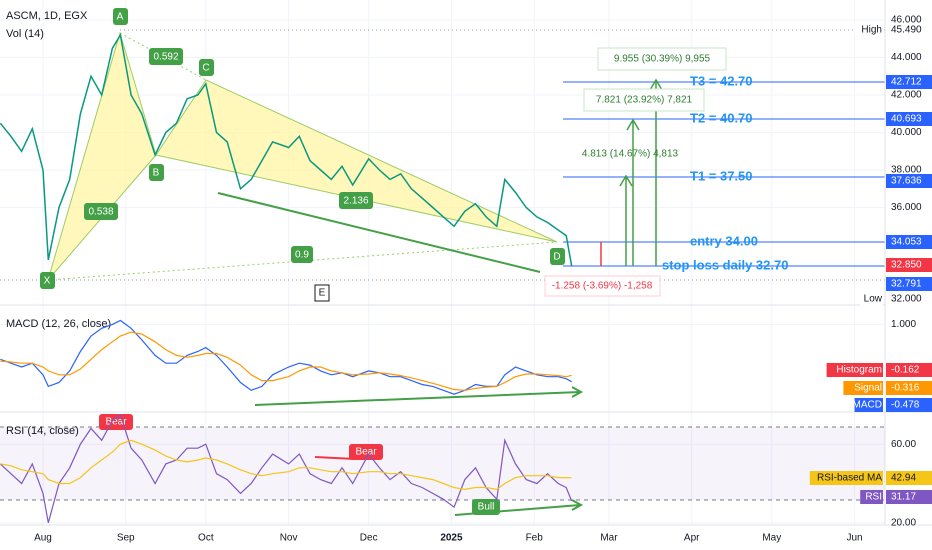 The height and width of the screenshot is (550, 932). I want to click on tag-value: 42.712, so click(906, 82).